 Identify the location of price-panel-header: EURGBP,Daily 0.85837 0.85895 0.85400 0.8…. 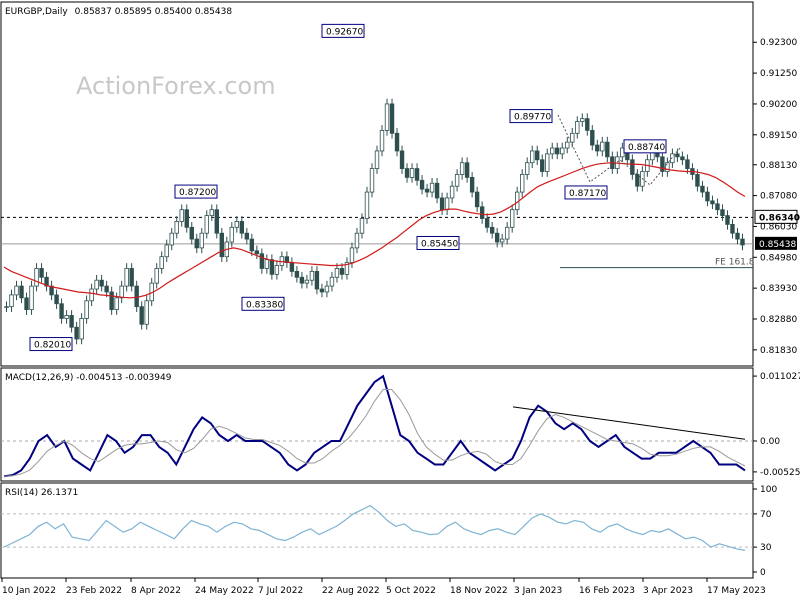
(118, 12).